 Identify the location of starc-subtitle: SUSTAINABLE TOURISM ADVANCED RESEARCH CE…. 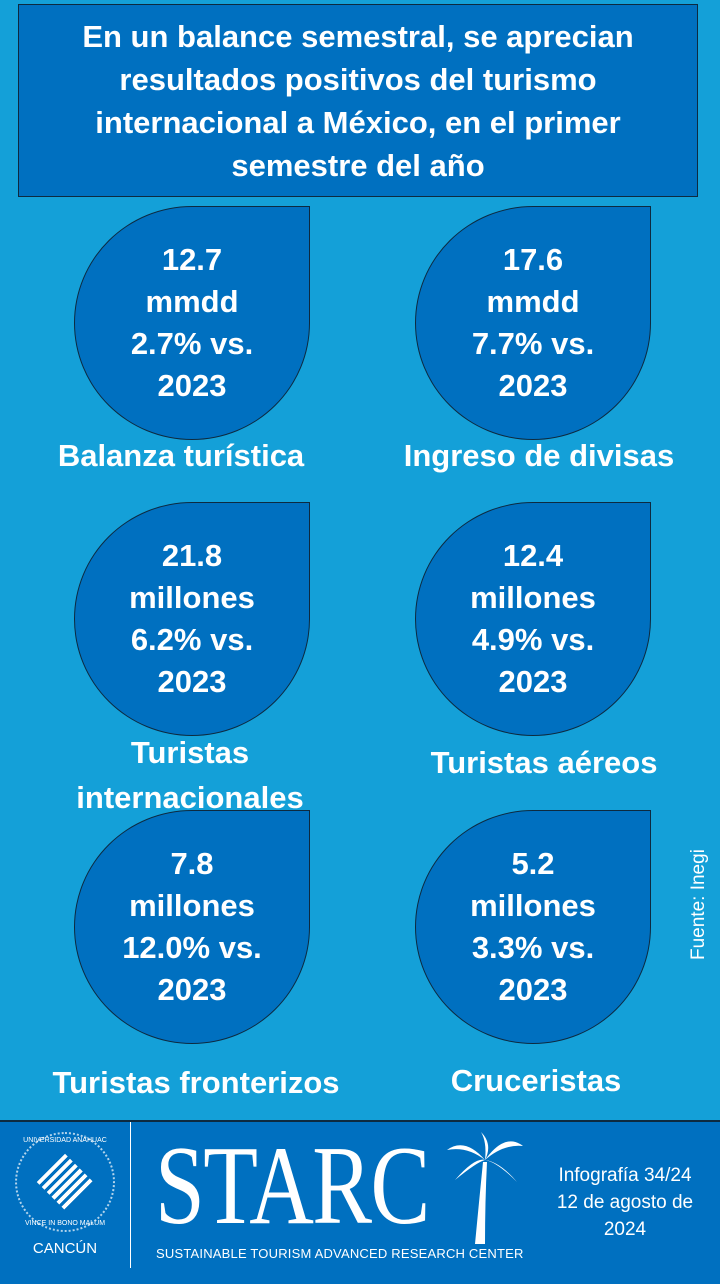
(340, 1253).